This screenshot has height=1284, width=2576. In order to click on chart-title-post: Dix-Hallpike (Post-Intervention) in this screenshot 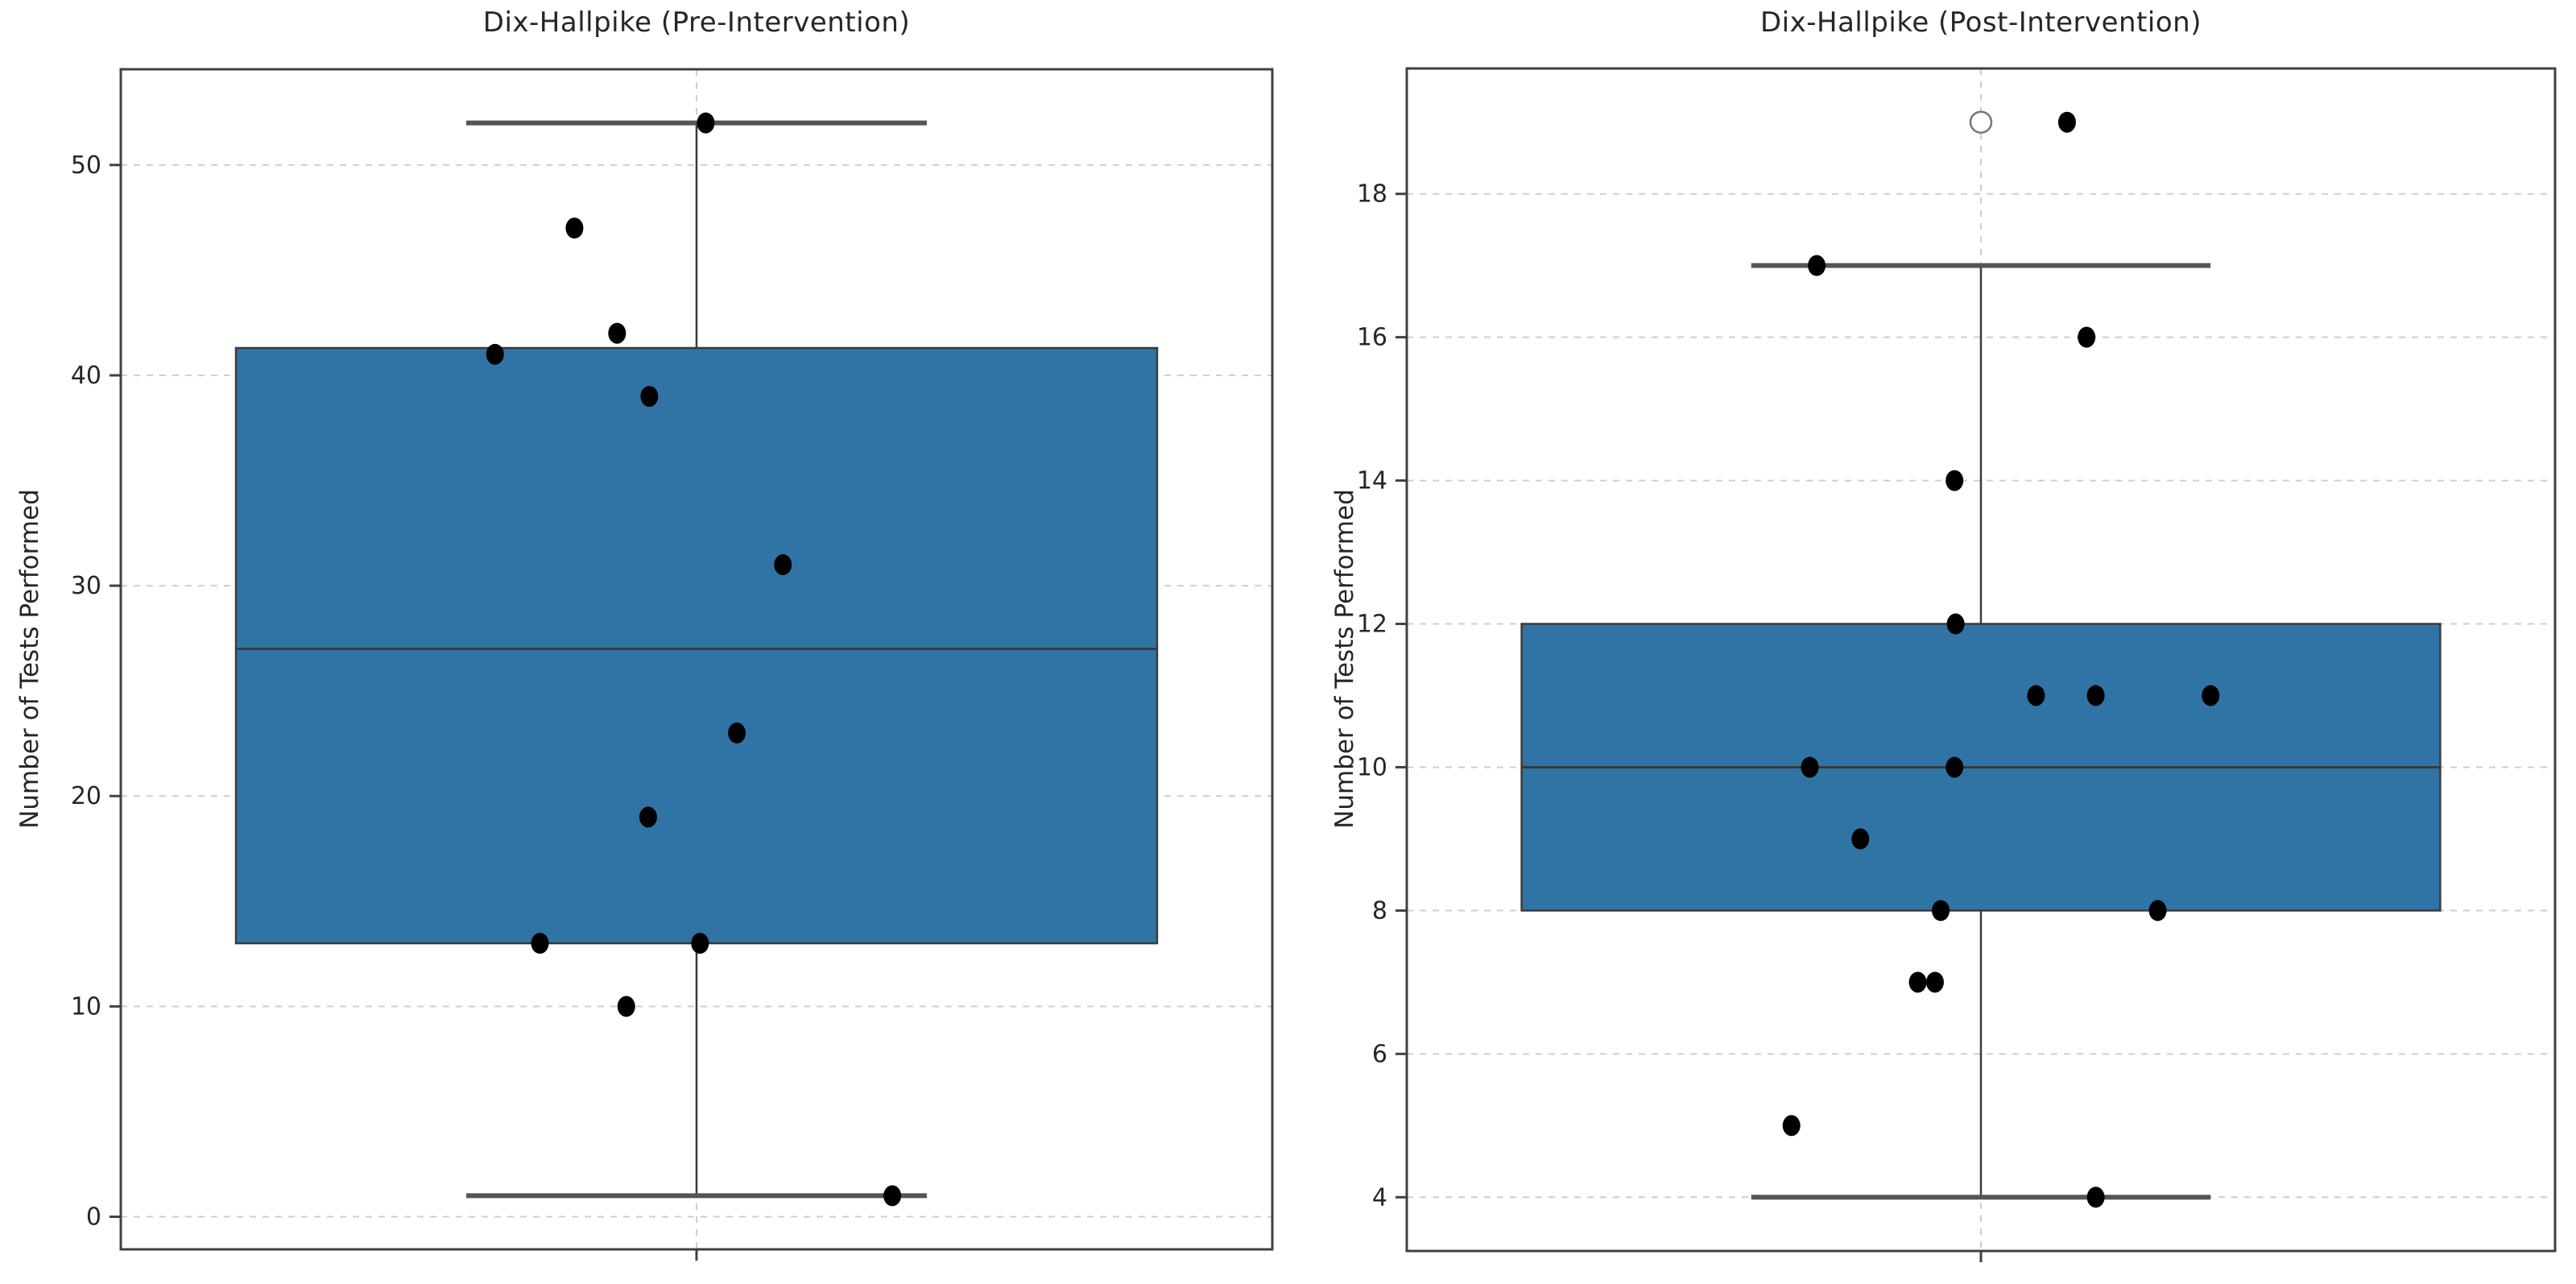, I will do `click(1981, 22)`.